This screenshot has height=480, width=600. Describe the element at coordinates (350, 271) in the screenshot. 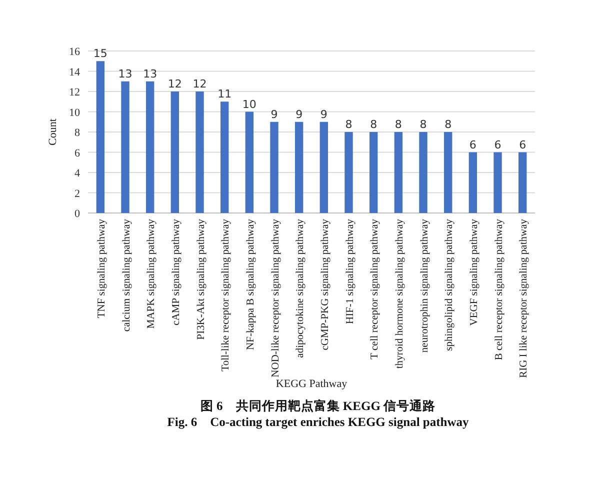

I see `x-tick-label: HIF-1 signaling pathway` at that location.